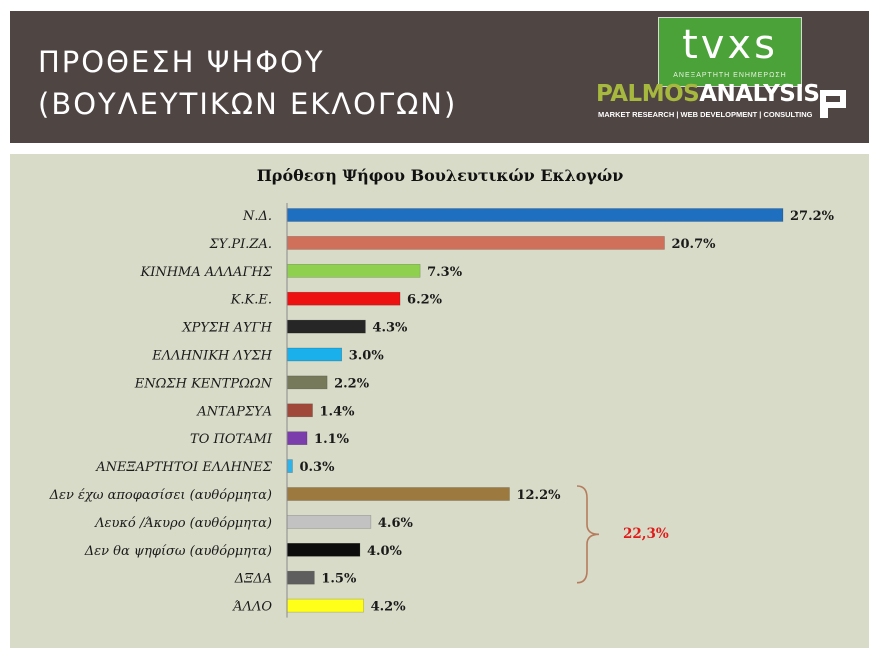 Image resolution: width=880 pixels, height=659 pixels. Describe the element at coordinates (206, 272) in the screenshot. I see `category-label-3: ΚΙΝΗΜΑ ΑΛΛΑΓΗΣ` at that location.